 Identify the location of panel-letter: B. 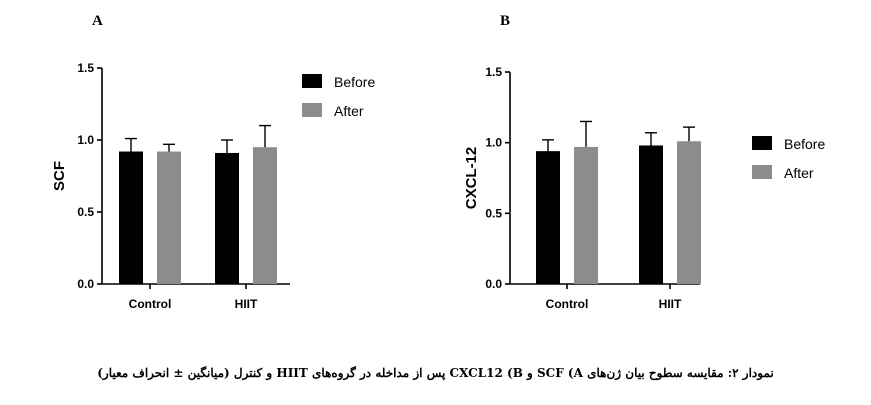
(505, 21).